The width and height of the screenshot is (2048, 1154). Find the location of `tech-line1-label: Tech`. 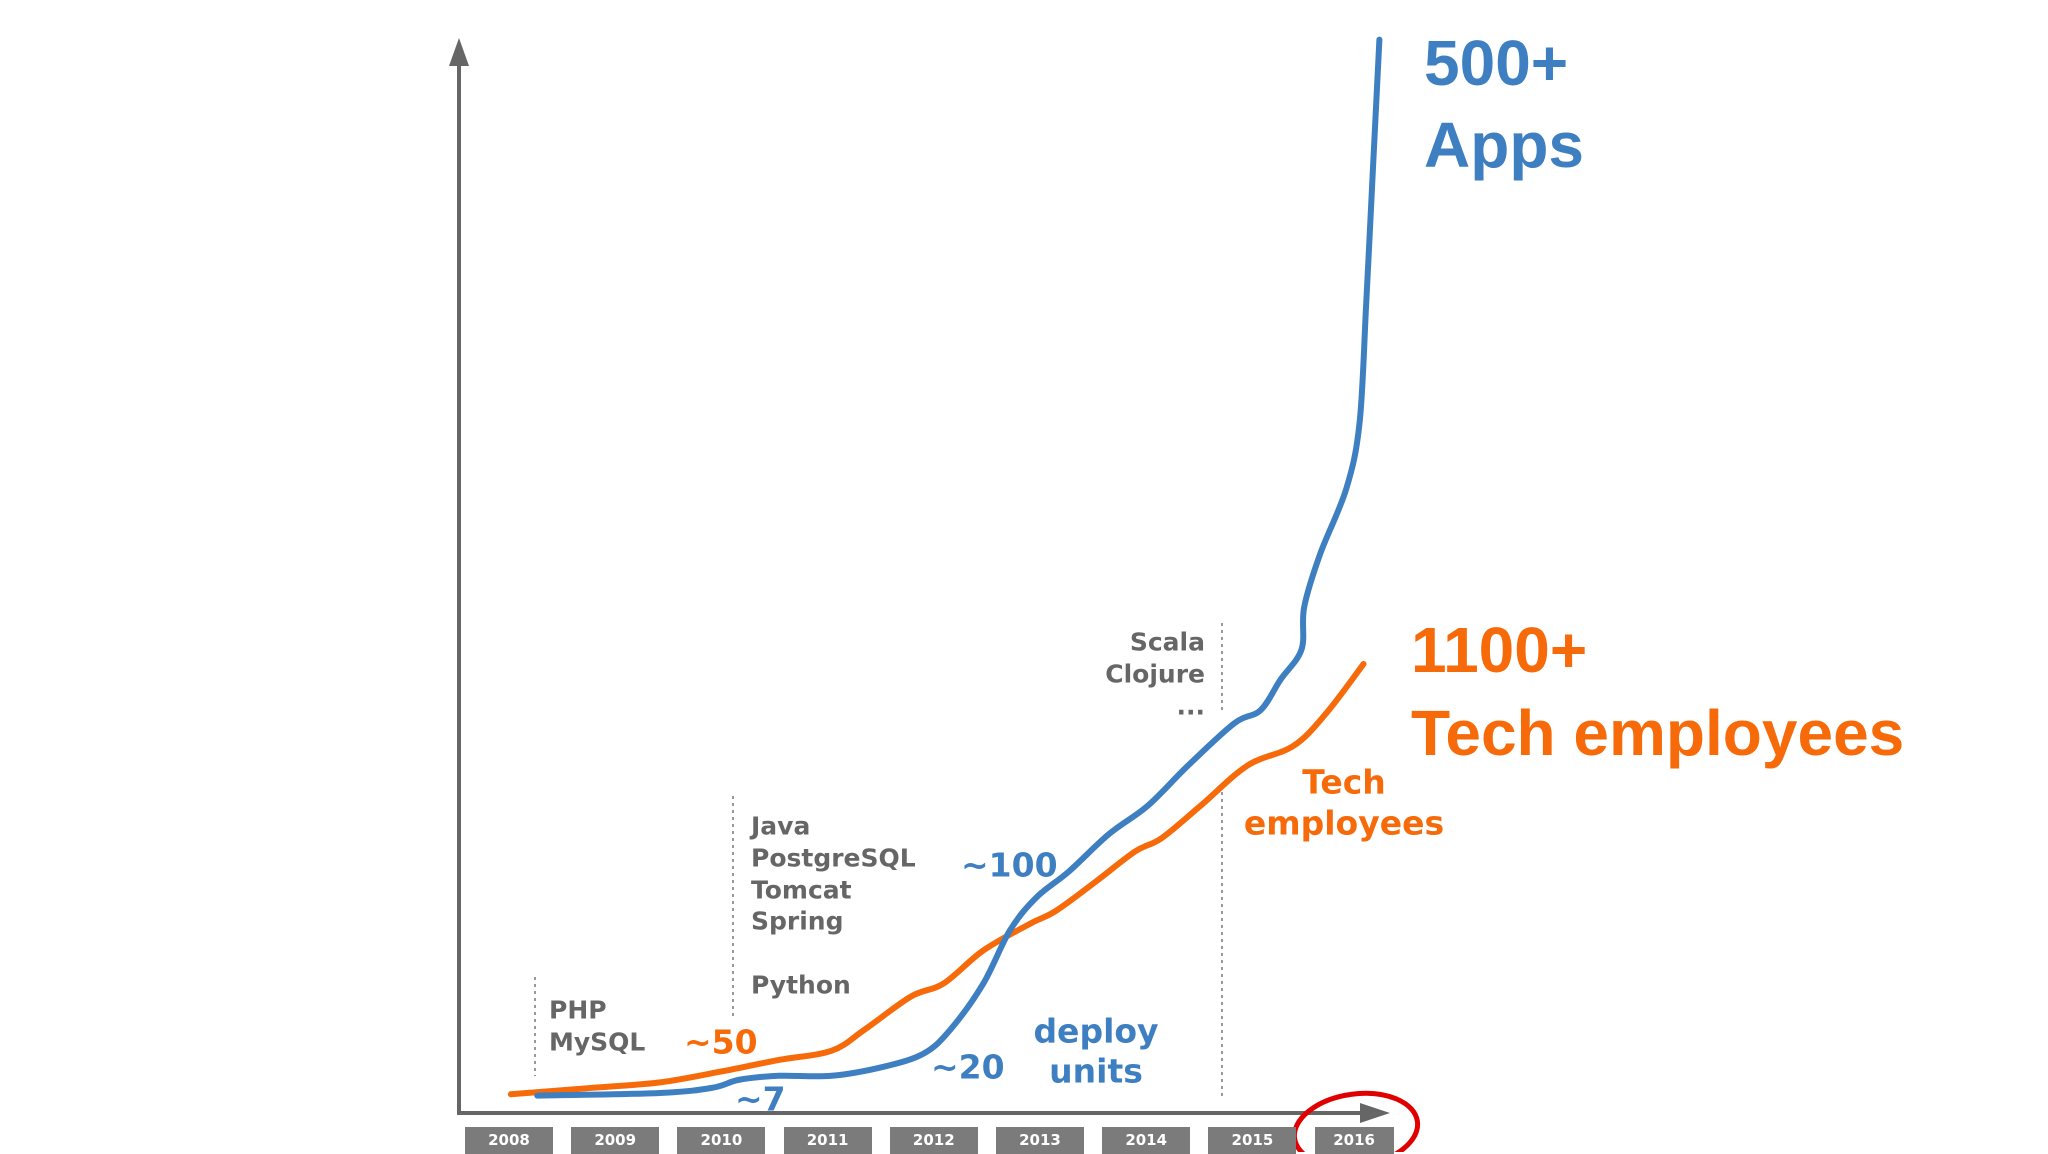

tech-line1-label: Tech is located at coordinates (1344, 782).